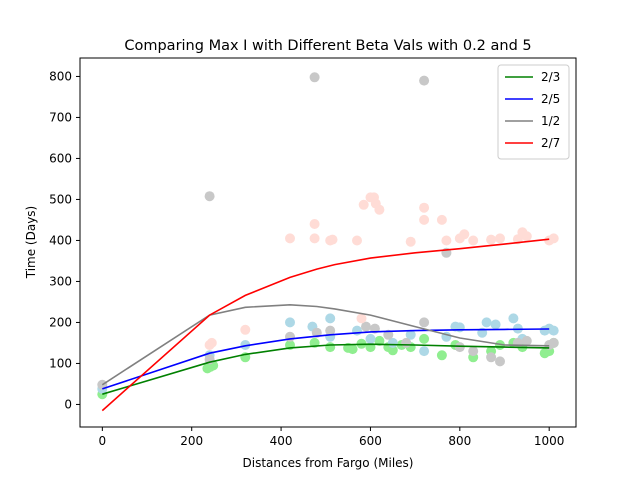  Describe the element at coordinates (60, 117) in the screenshot. I see `y-tick-label: 700` at that location.